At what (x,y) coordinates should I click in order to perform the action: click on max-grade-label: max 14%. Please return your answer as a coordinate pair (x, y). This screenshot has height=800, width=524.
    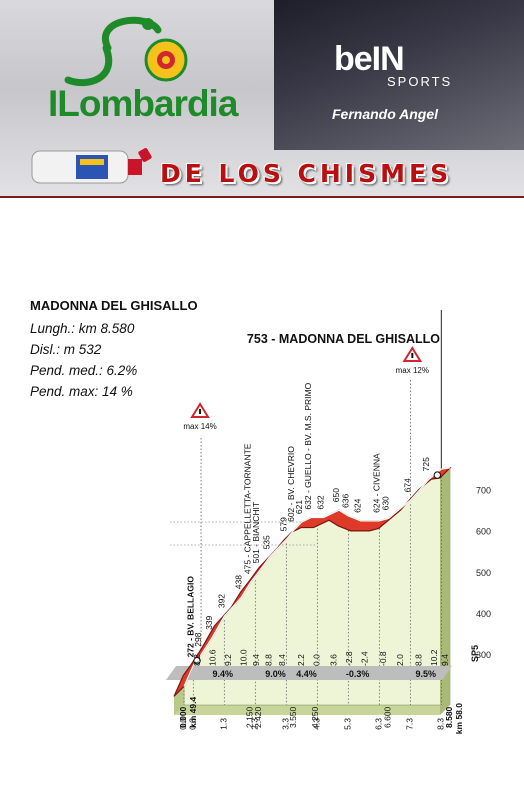
    Looking at the image, I should click on (199, 426).